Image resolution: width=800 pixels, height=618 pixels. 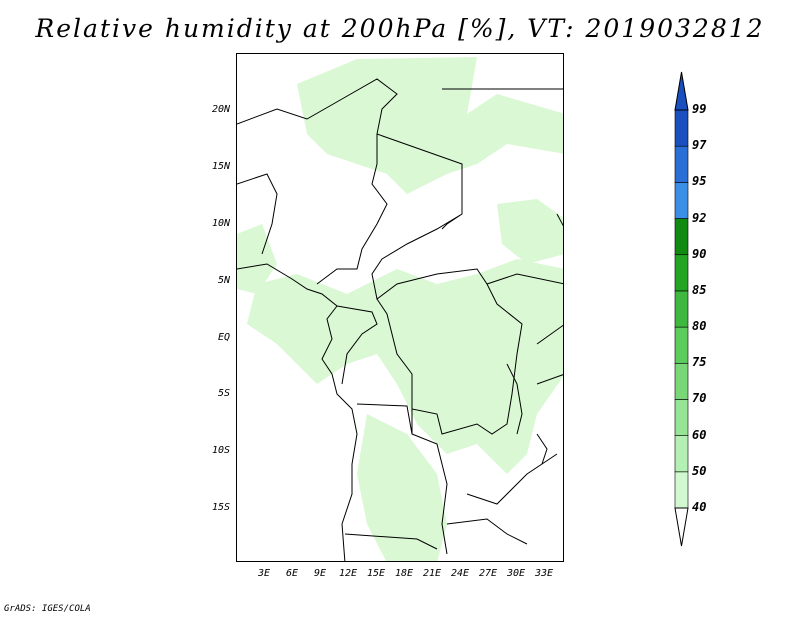 I want to click on coastline, so click(x=297, y=412).